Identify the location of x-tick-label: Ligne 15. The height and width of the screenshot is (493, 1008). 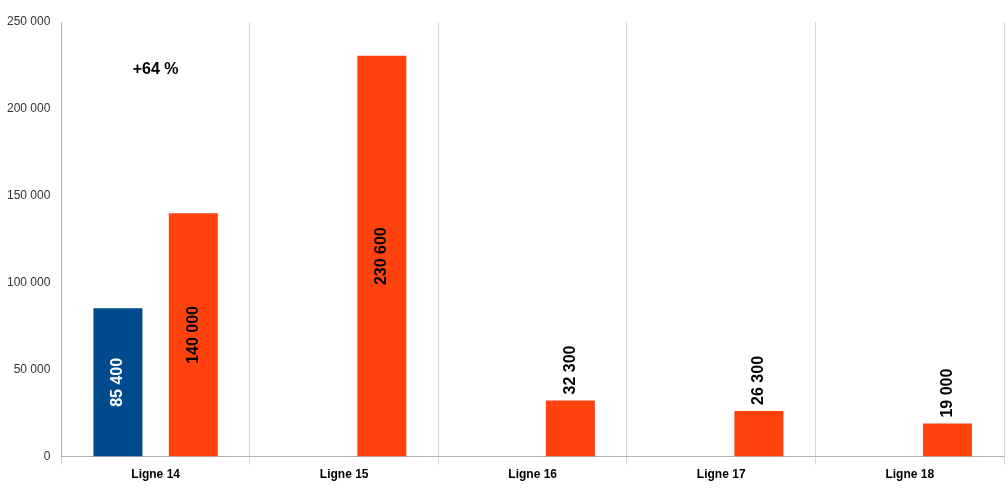
(344, 474).